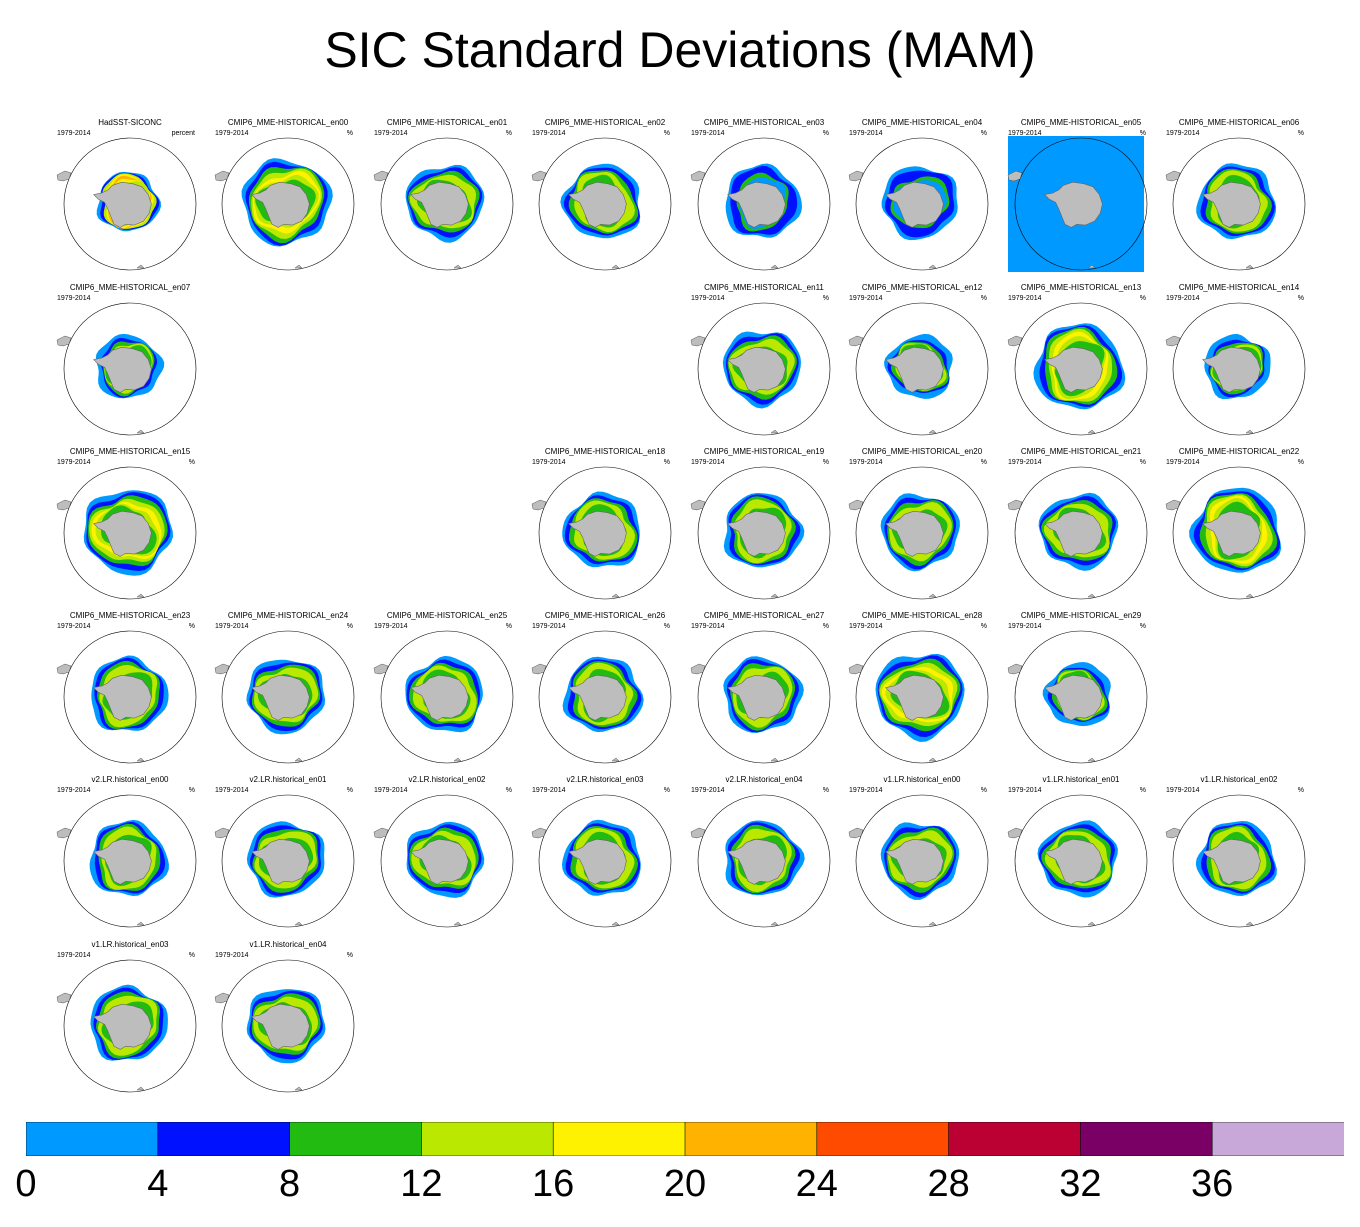  I want to click on panel-title: CMIP6_MME-HISTORICAL_en26, so click(605, 615).